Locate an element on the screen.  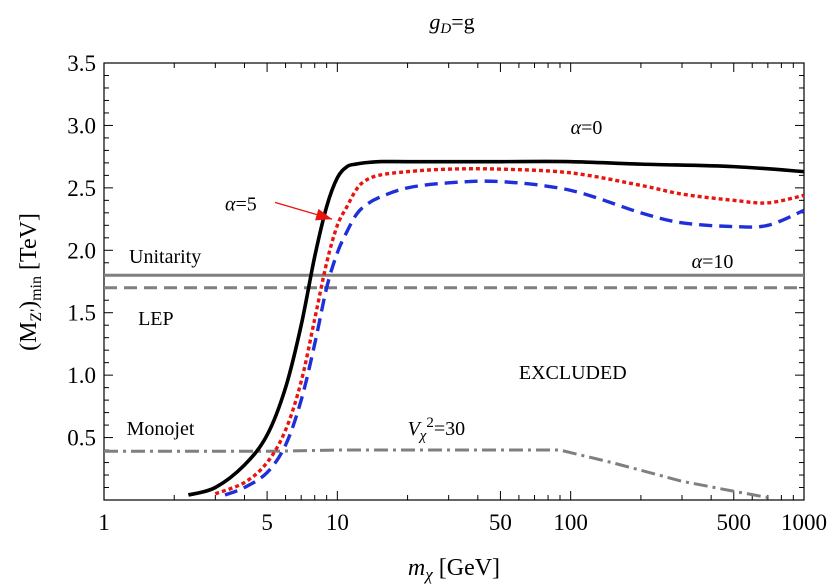
annotation: Vχ2=30 is located at coordinates (437, 429).